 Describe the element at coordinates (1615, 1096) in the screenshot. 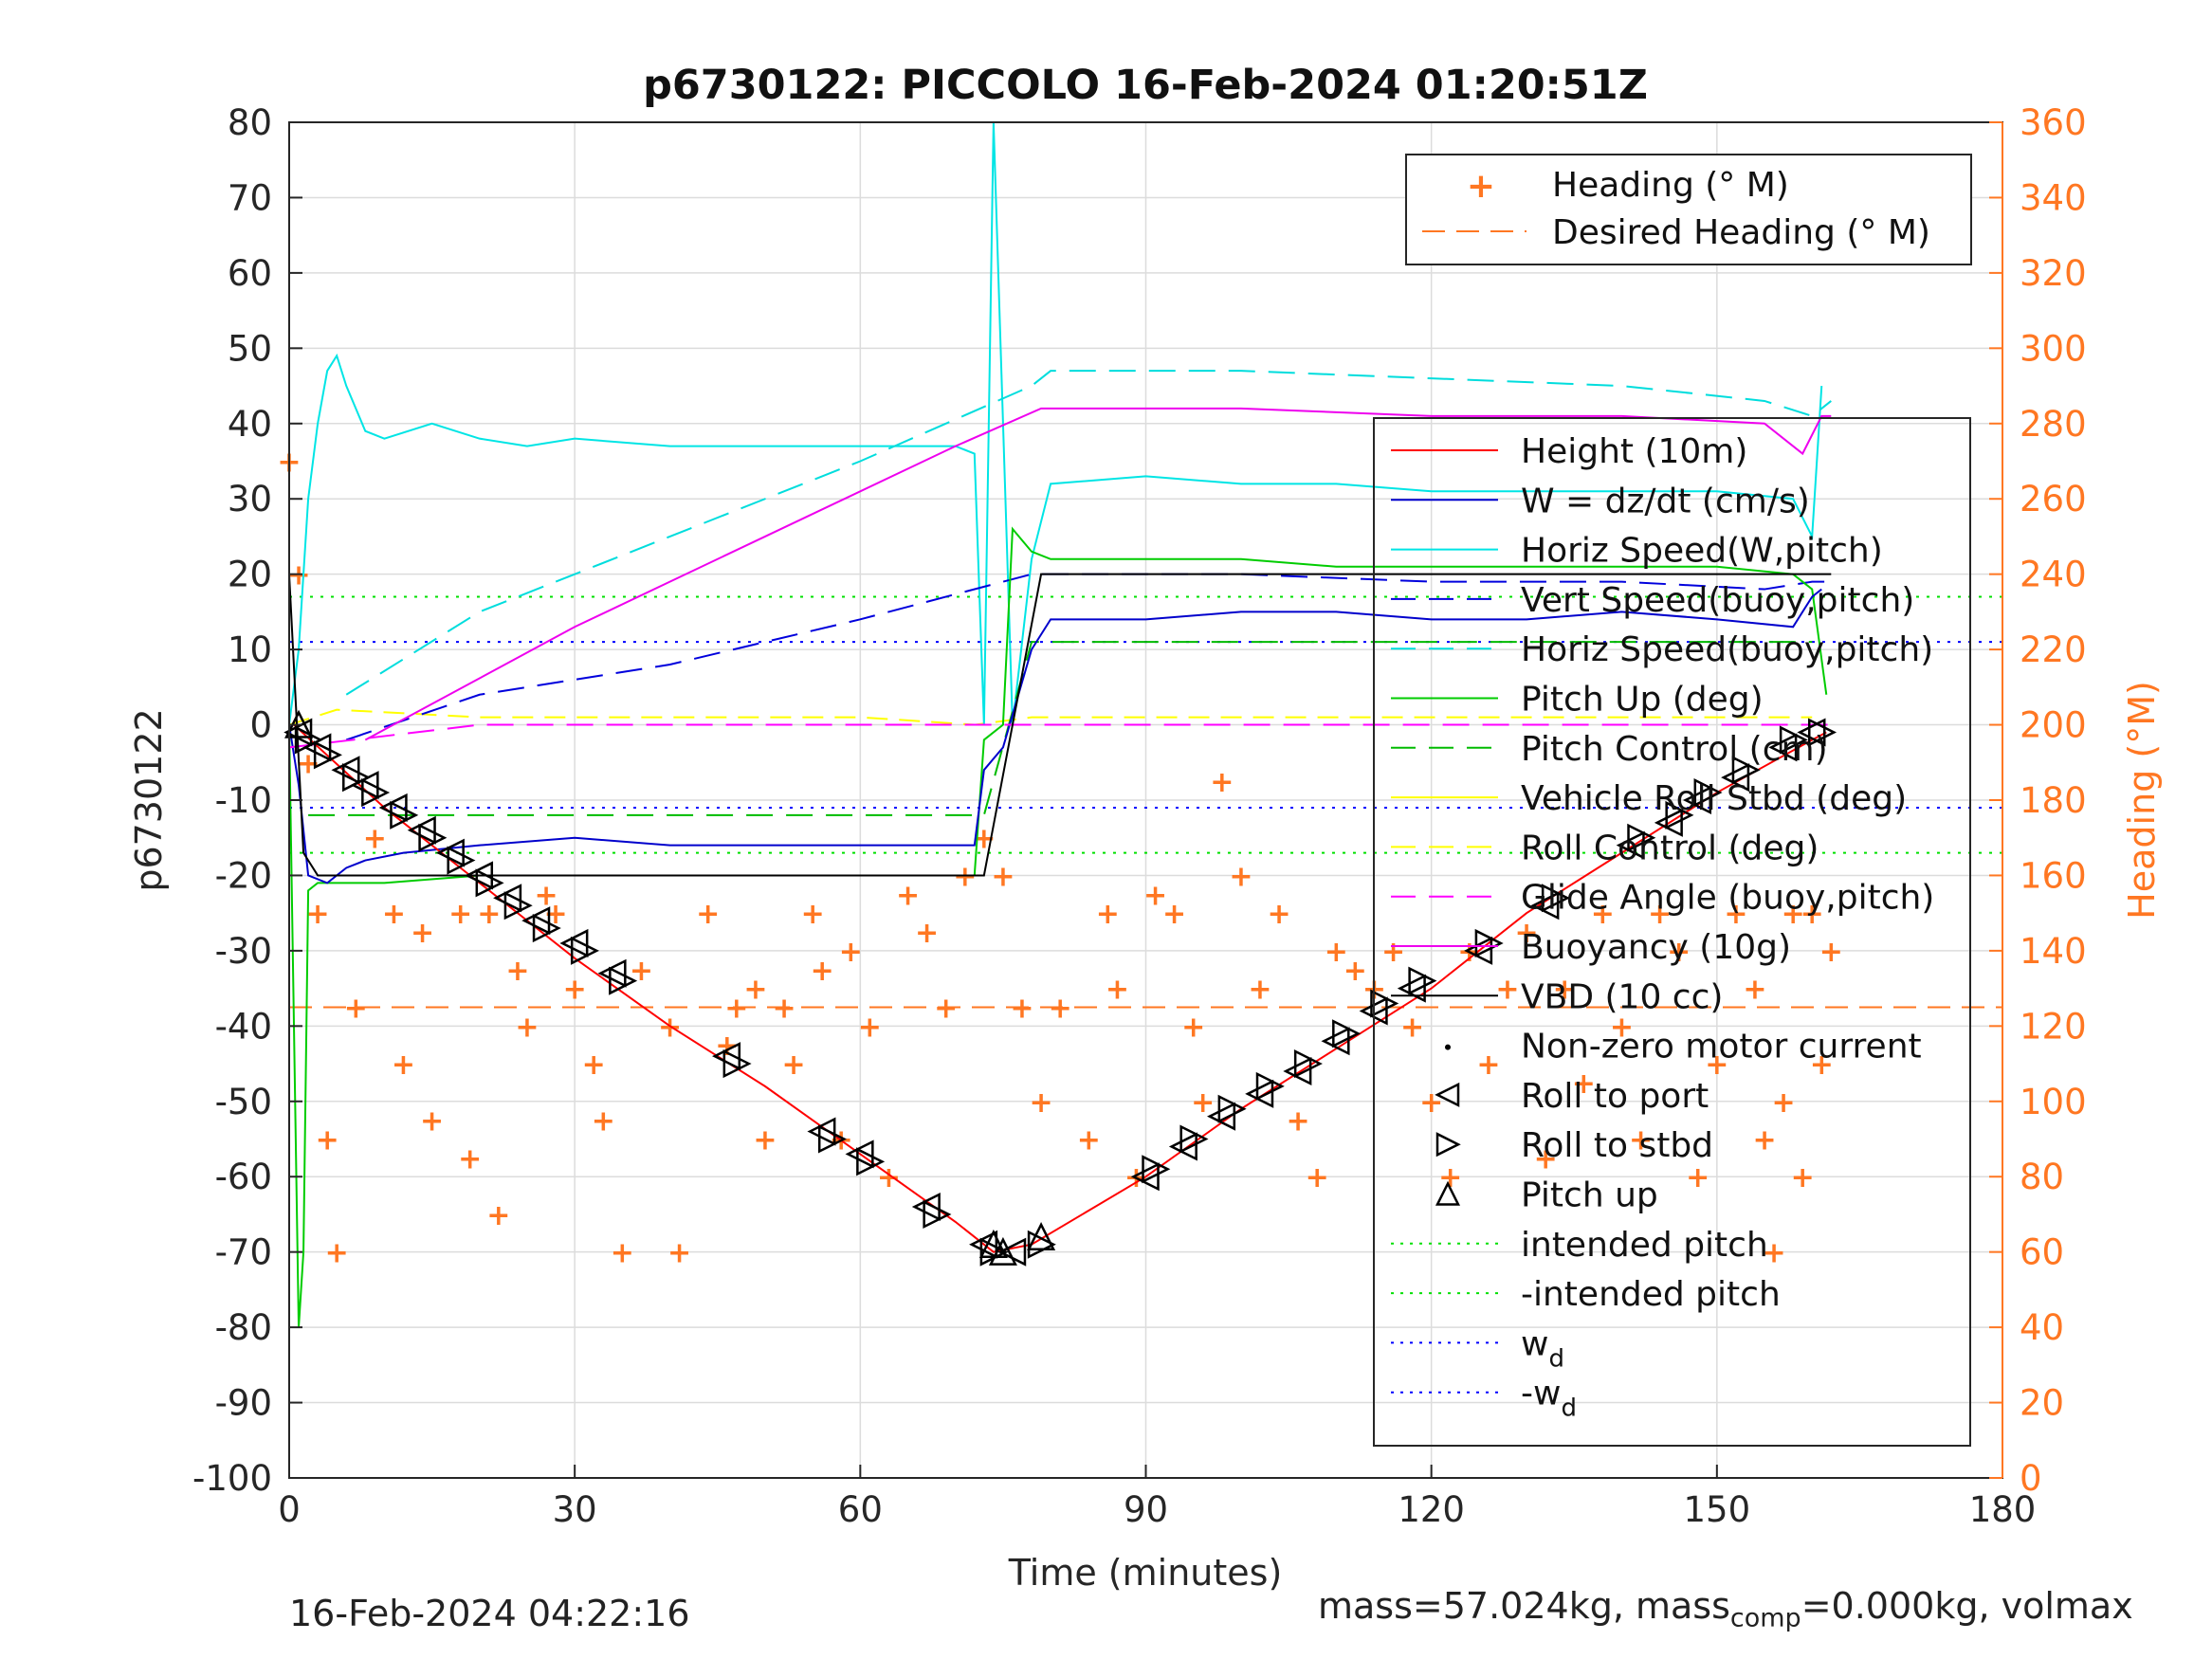

I see `legend-label: Roll to port` at that location.